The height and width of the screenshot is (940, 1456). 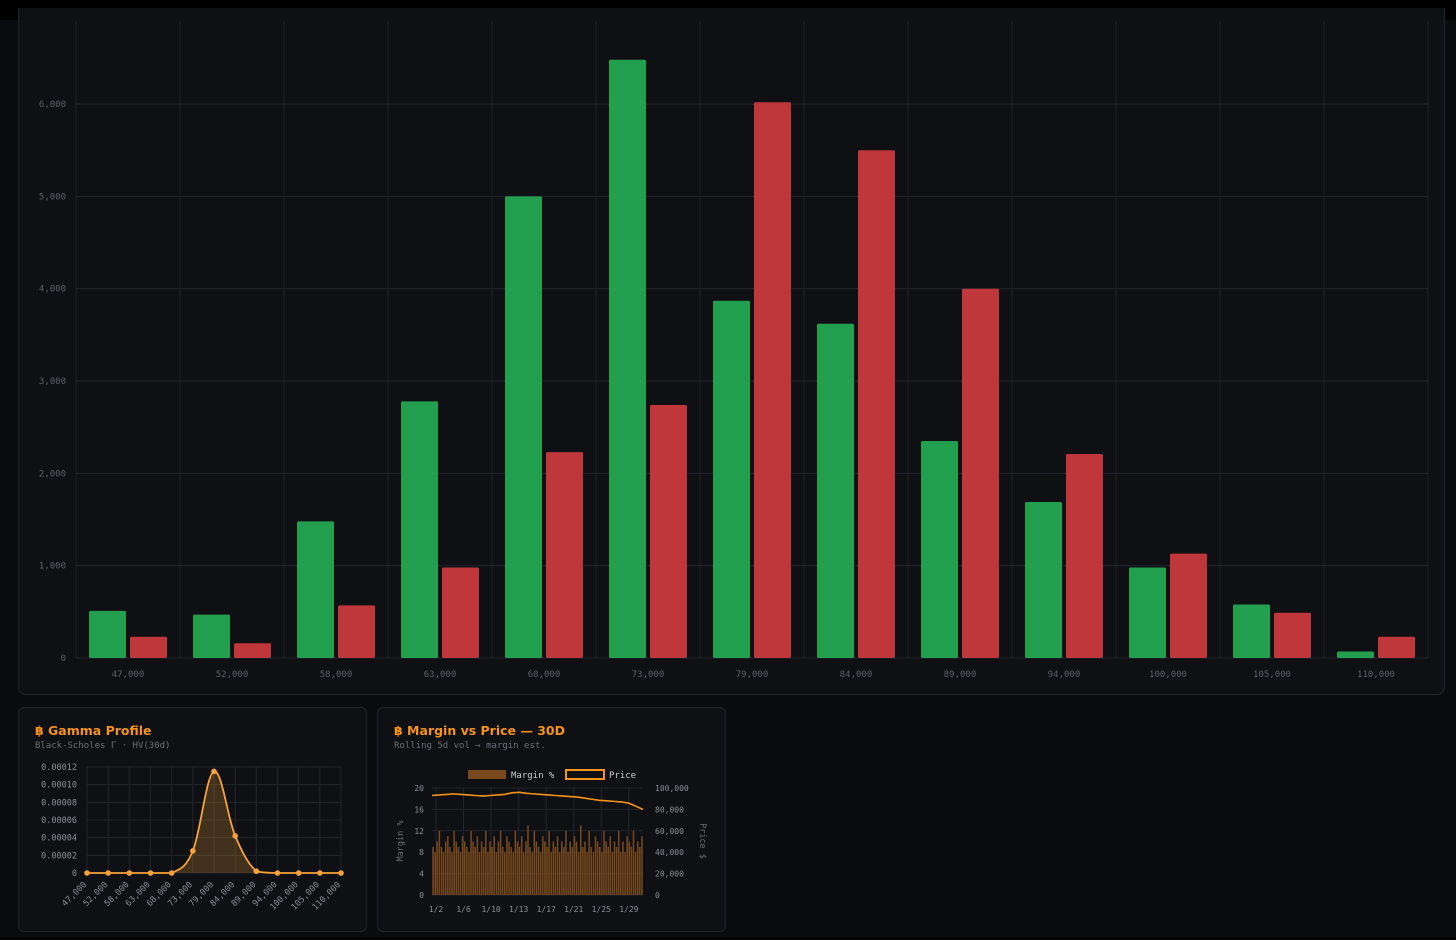 What do you see at coordinates (214, 822) in the screenshot?
I see `gamma-area-fill` at bounding box center [214, 822].